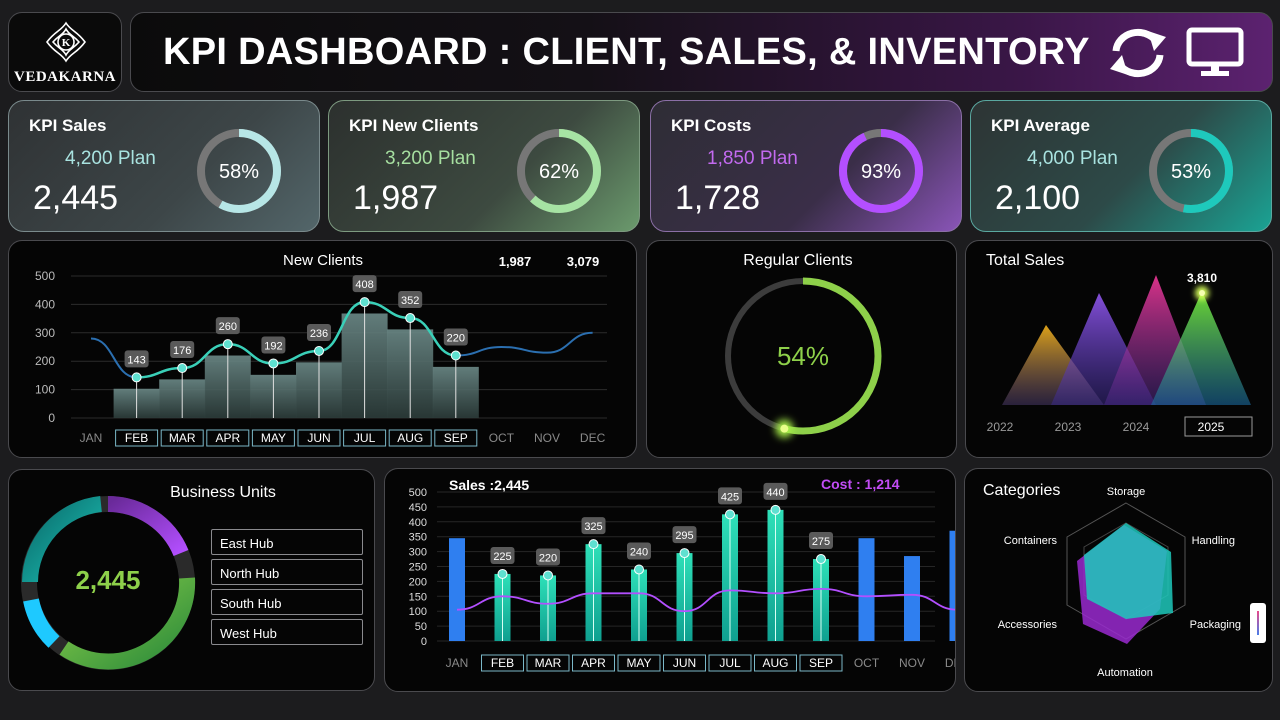  Describe the element at coordinates (1258, 623) in the screenshot. I see `scroll-handle` at that location.